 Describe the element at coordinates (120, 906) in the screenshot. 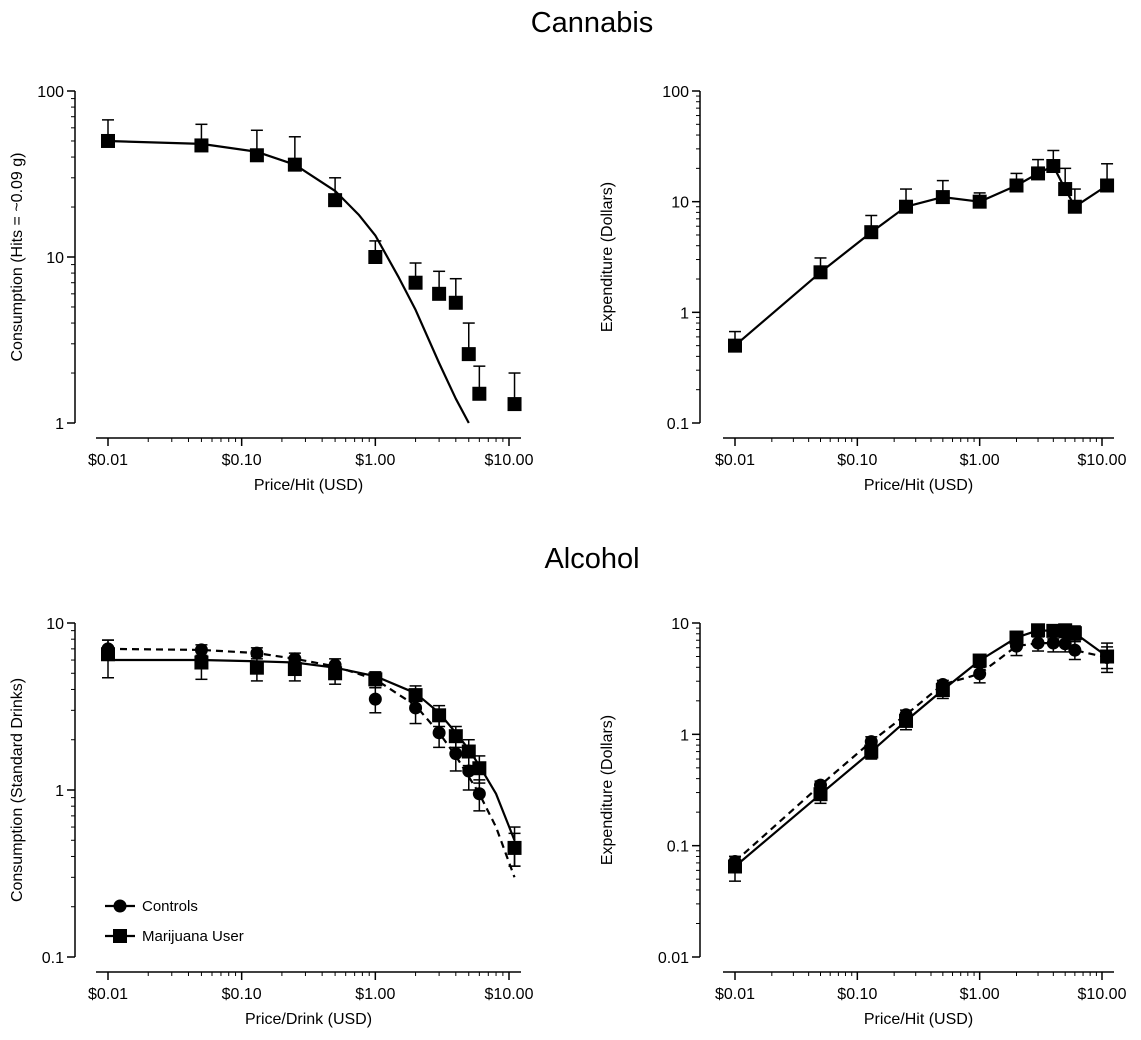

I see `legend-marker-circle` at that location.